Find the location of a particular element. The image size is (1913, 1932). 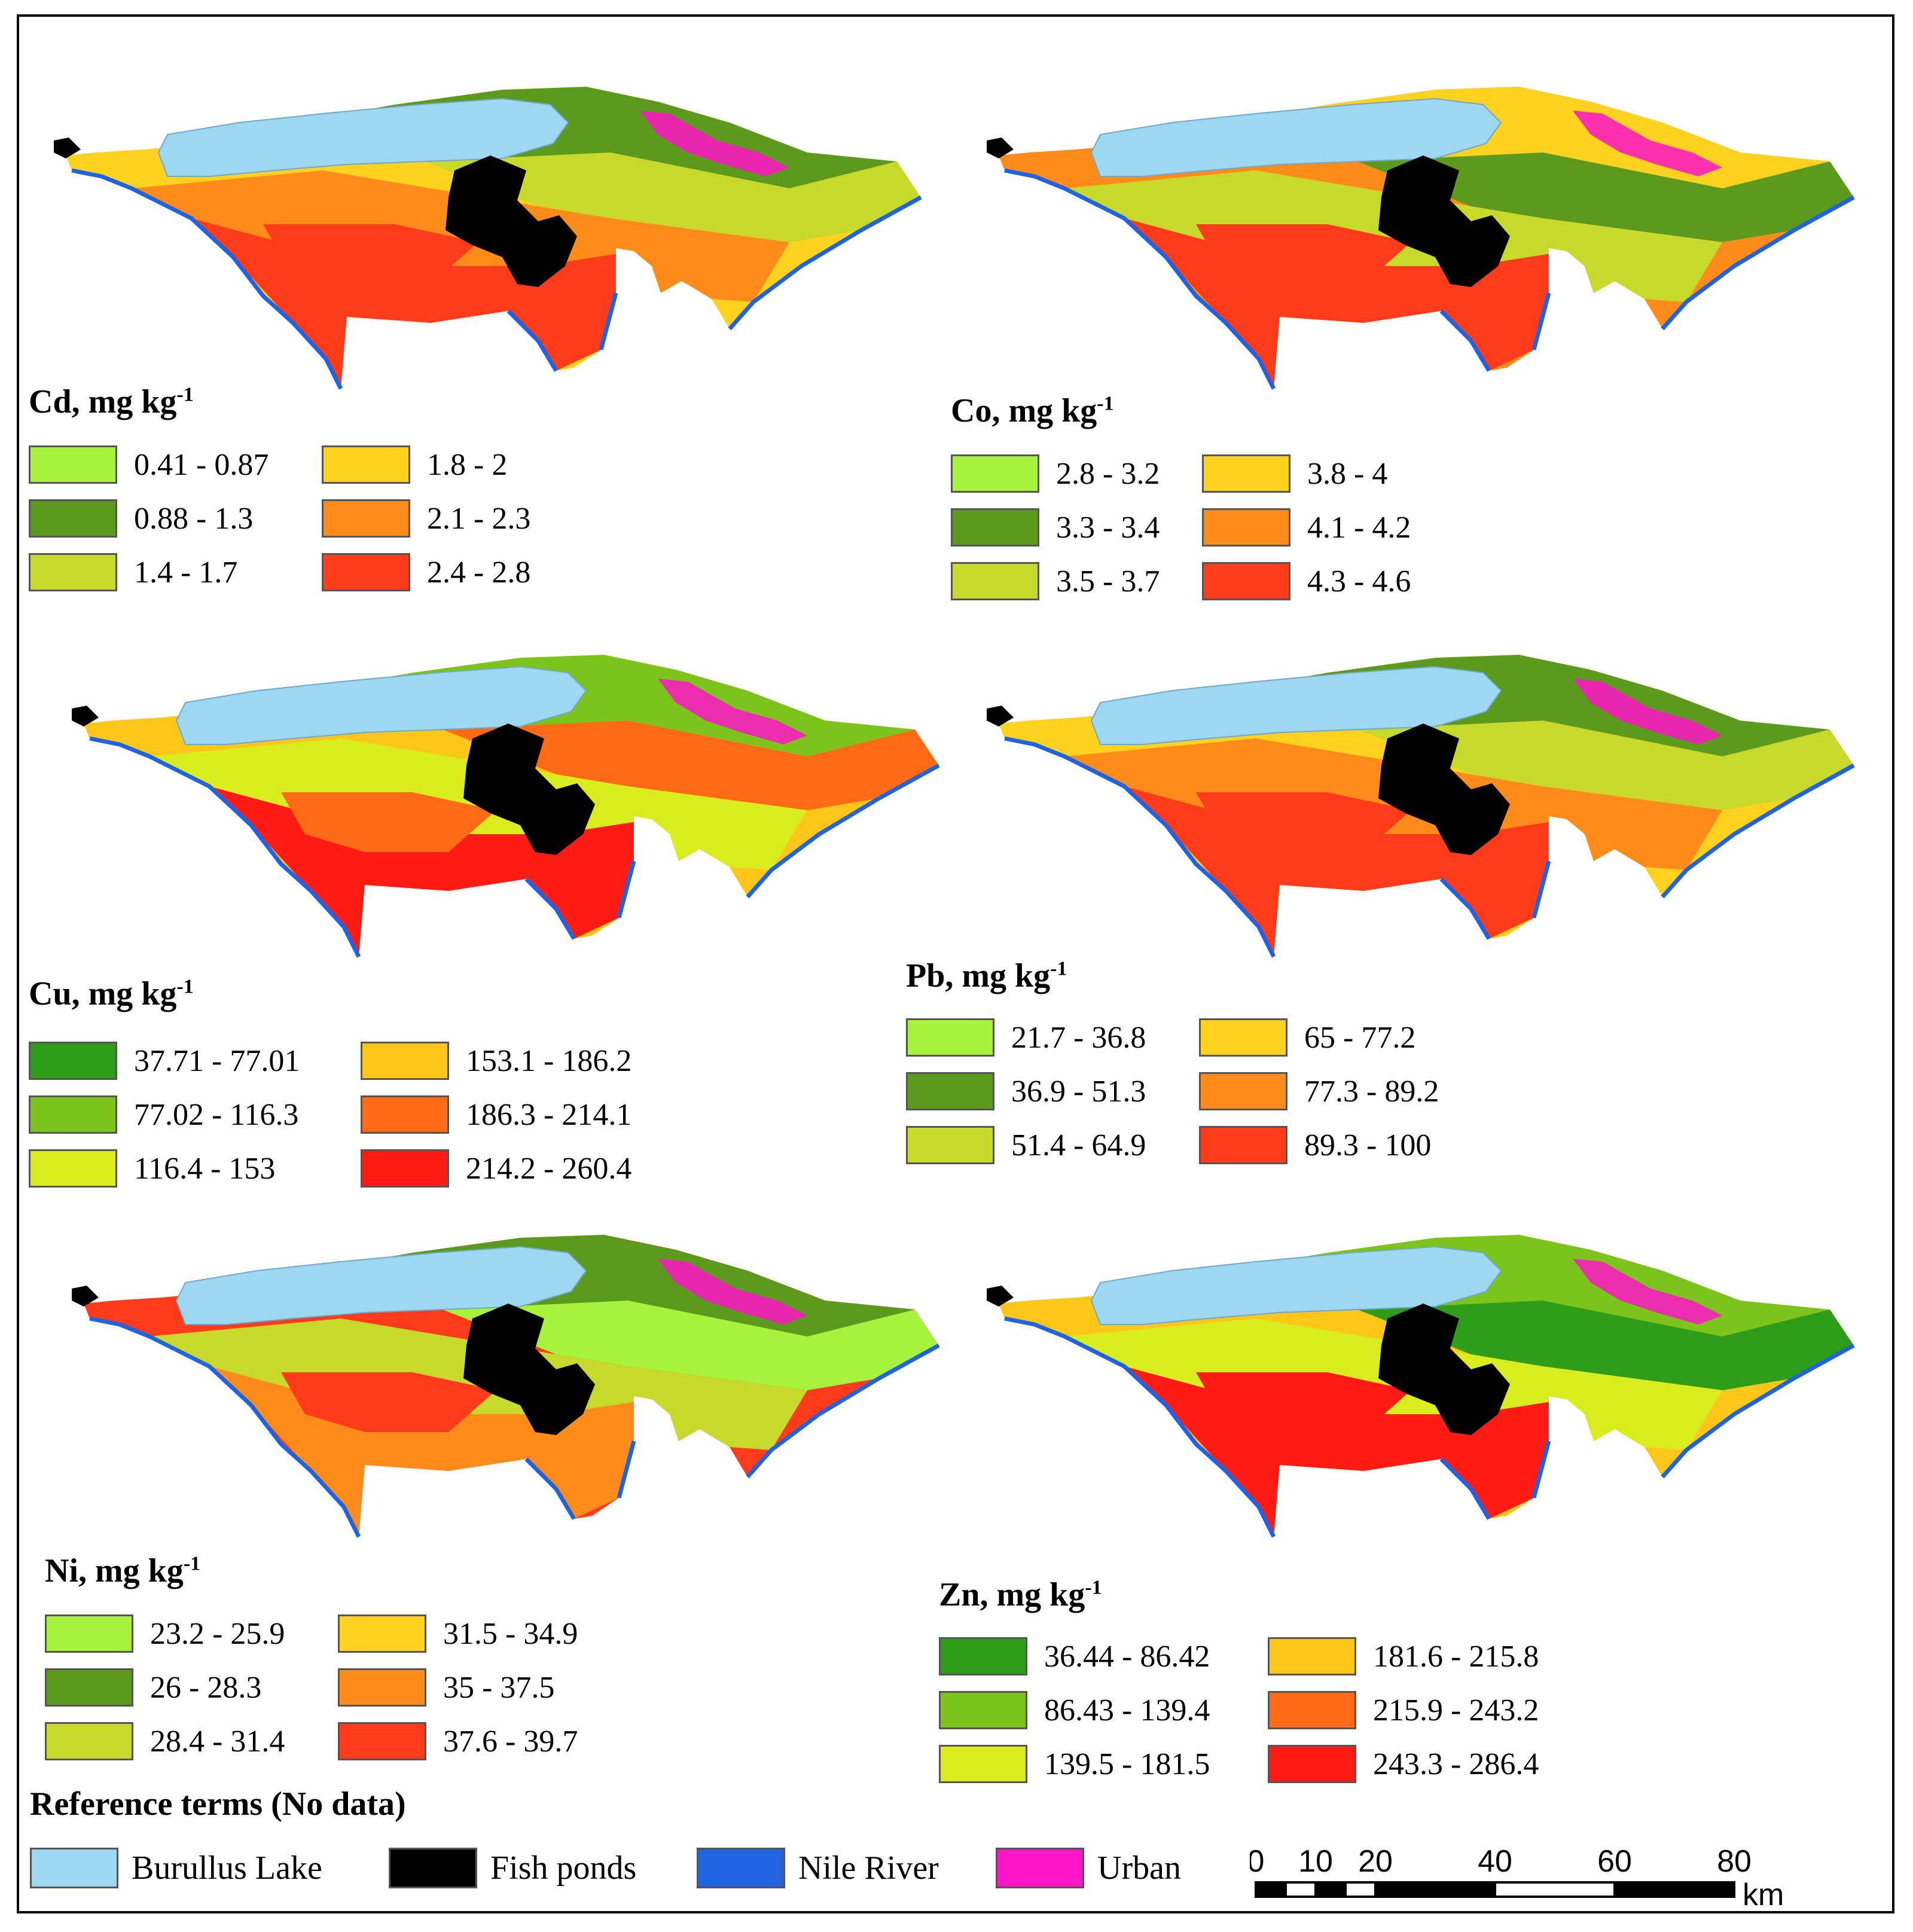

legend-label: 2.1 - 2.3 is located at coordinates (479, 518).